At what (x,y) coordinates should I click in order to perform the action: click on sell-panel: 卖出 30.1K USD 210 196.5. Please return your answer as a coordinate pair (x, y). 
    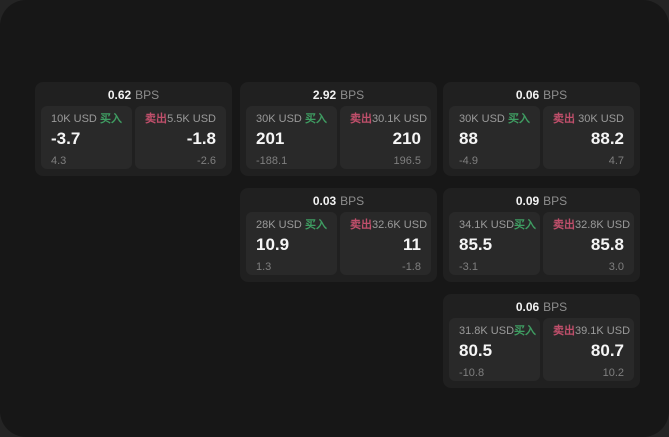
    Looking at the image, I should click on (385, 137).